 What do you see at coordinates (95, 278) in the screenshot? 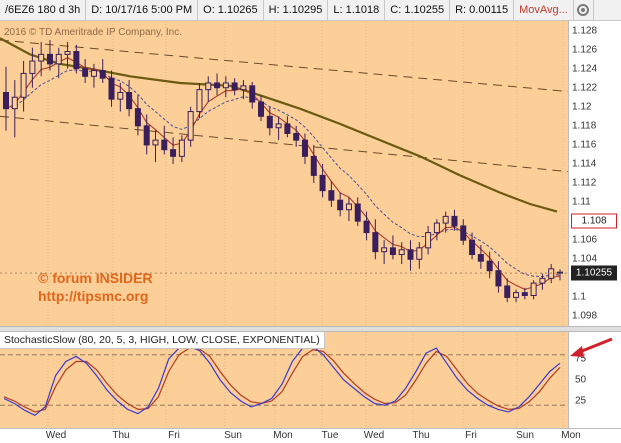
I see `watermark-line-1: © forum INSIDER` at bounding box center [95, 278].